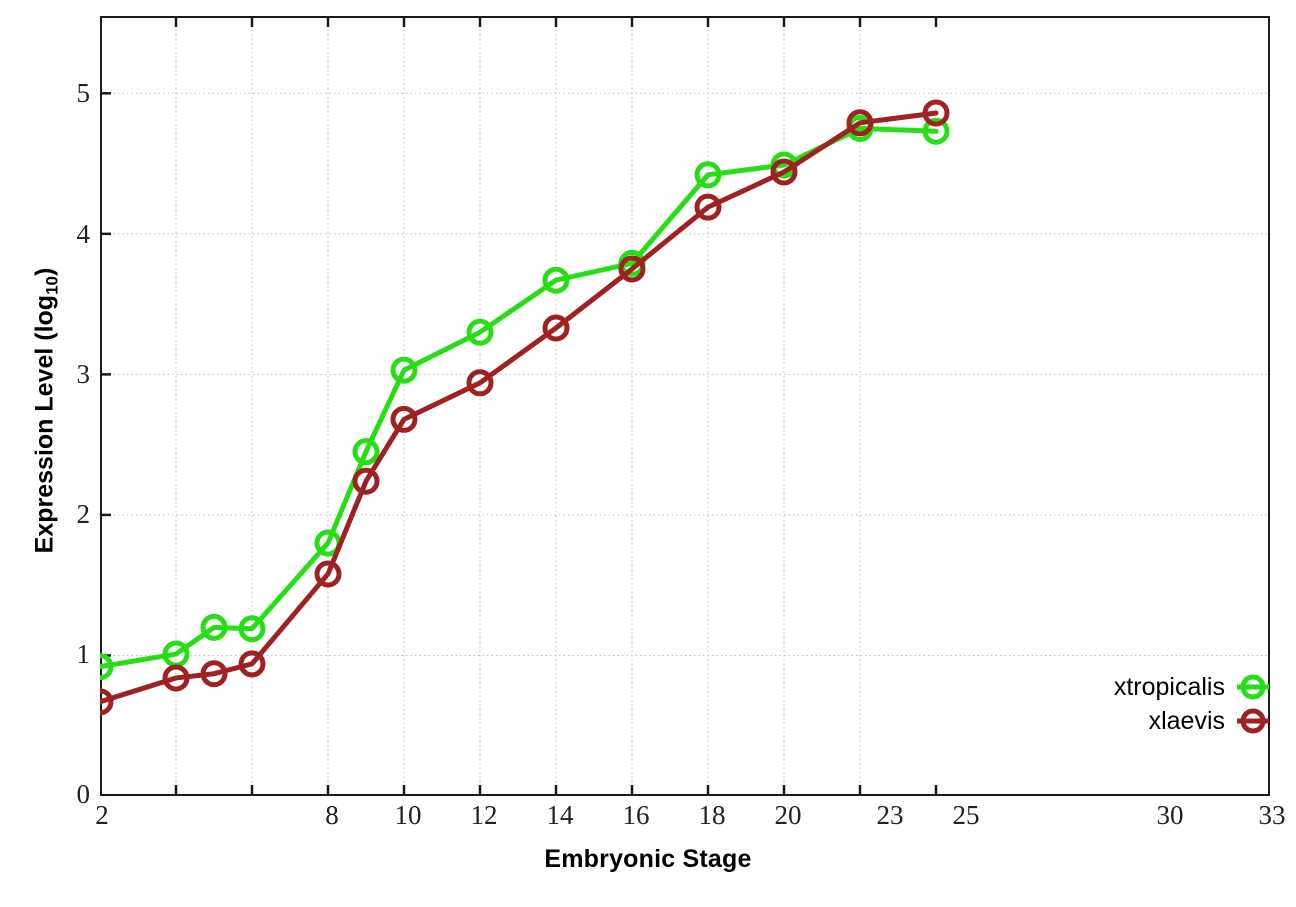 This screenshot has width=1296, height=907. What do you see at coordinates (46, 411) in the screenshot?
I see `y-axis-title: Expression Level (log10)` at bounding box center [46, 411].